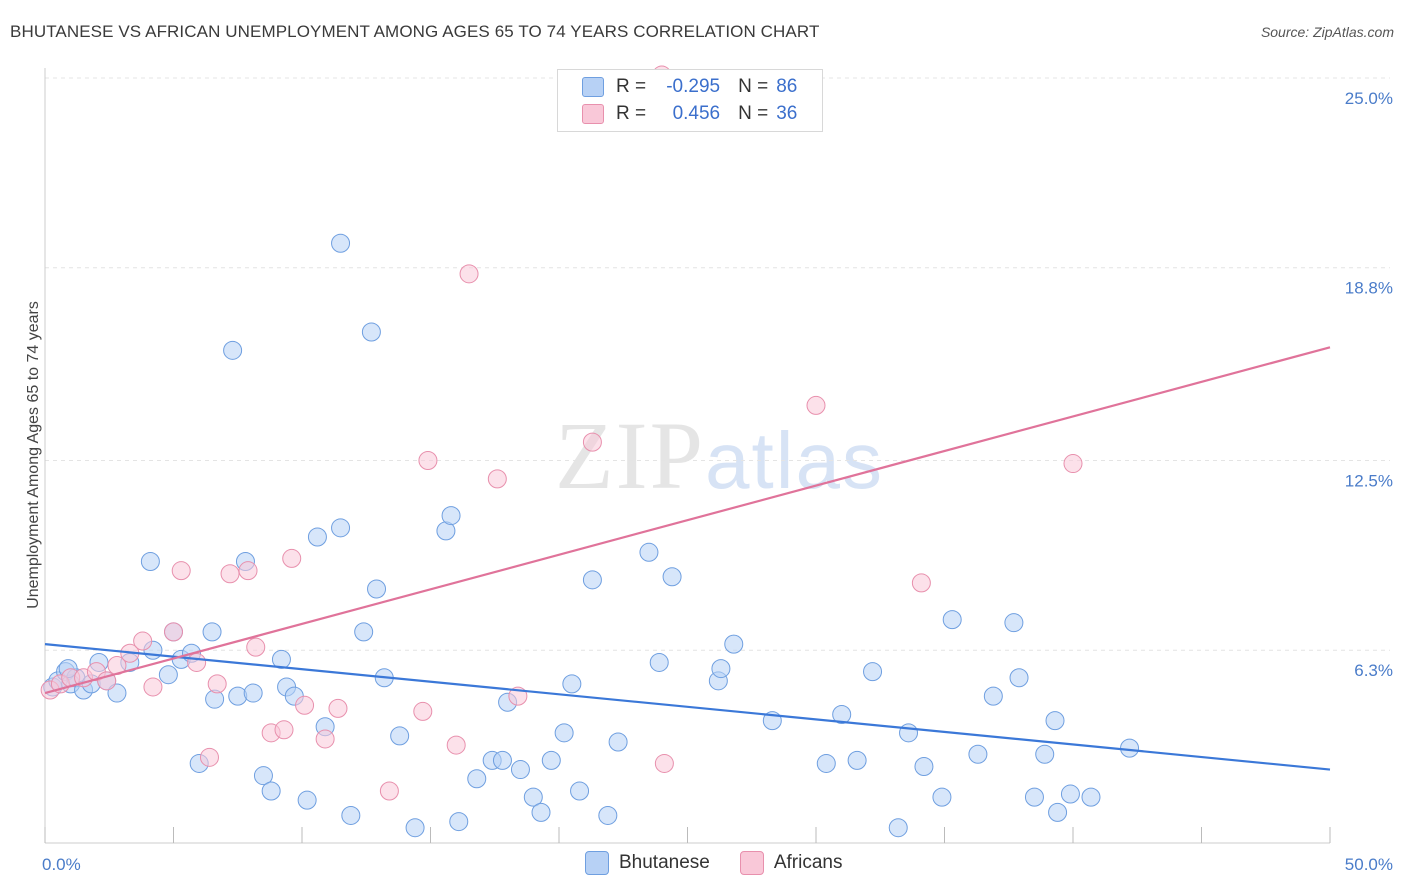 Image resolution: width=1406 pixels, height=892 pixels. Describe the element at coordinates (1373, 670) in the screenshot. I see `y-tick-label: 6.3%` at that location.